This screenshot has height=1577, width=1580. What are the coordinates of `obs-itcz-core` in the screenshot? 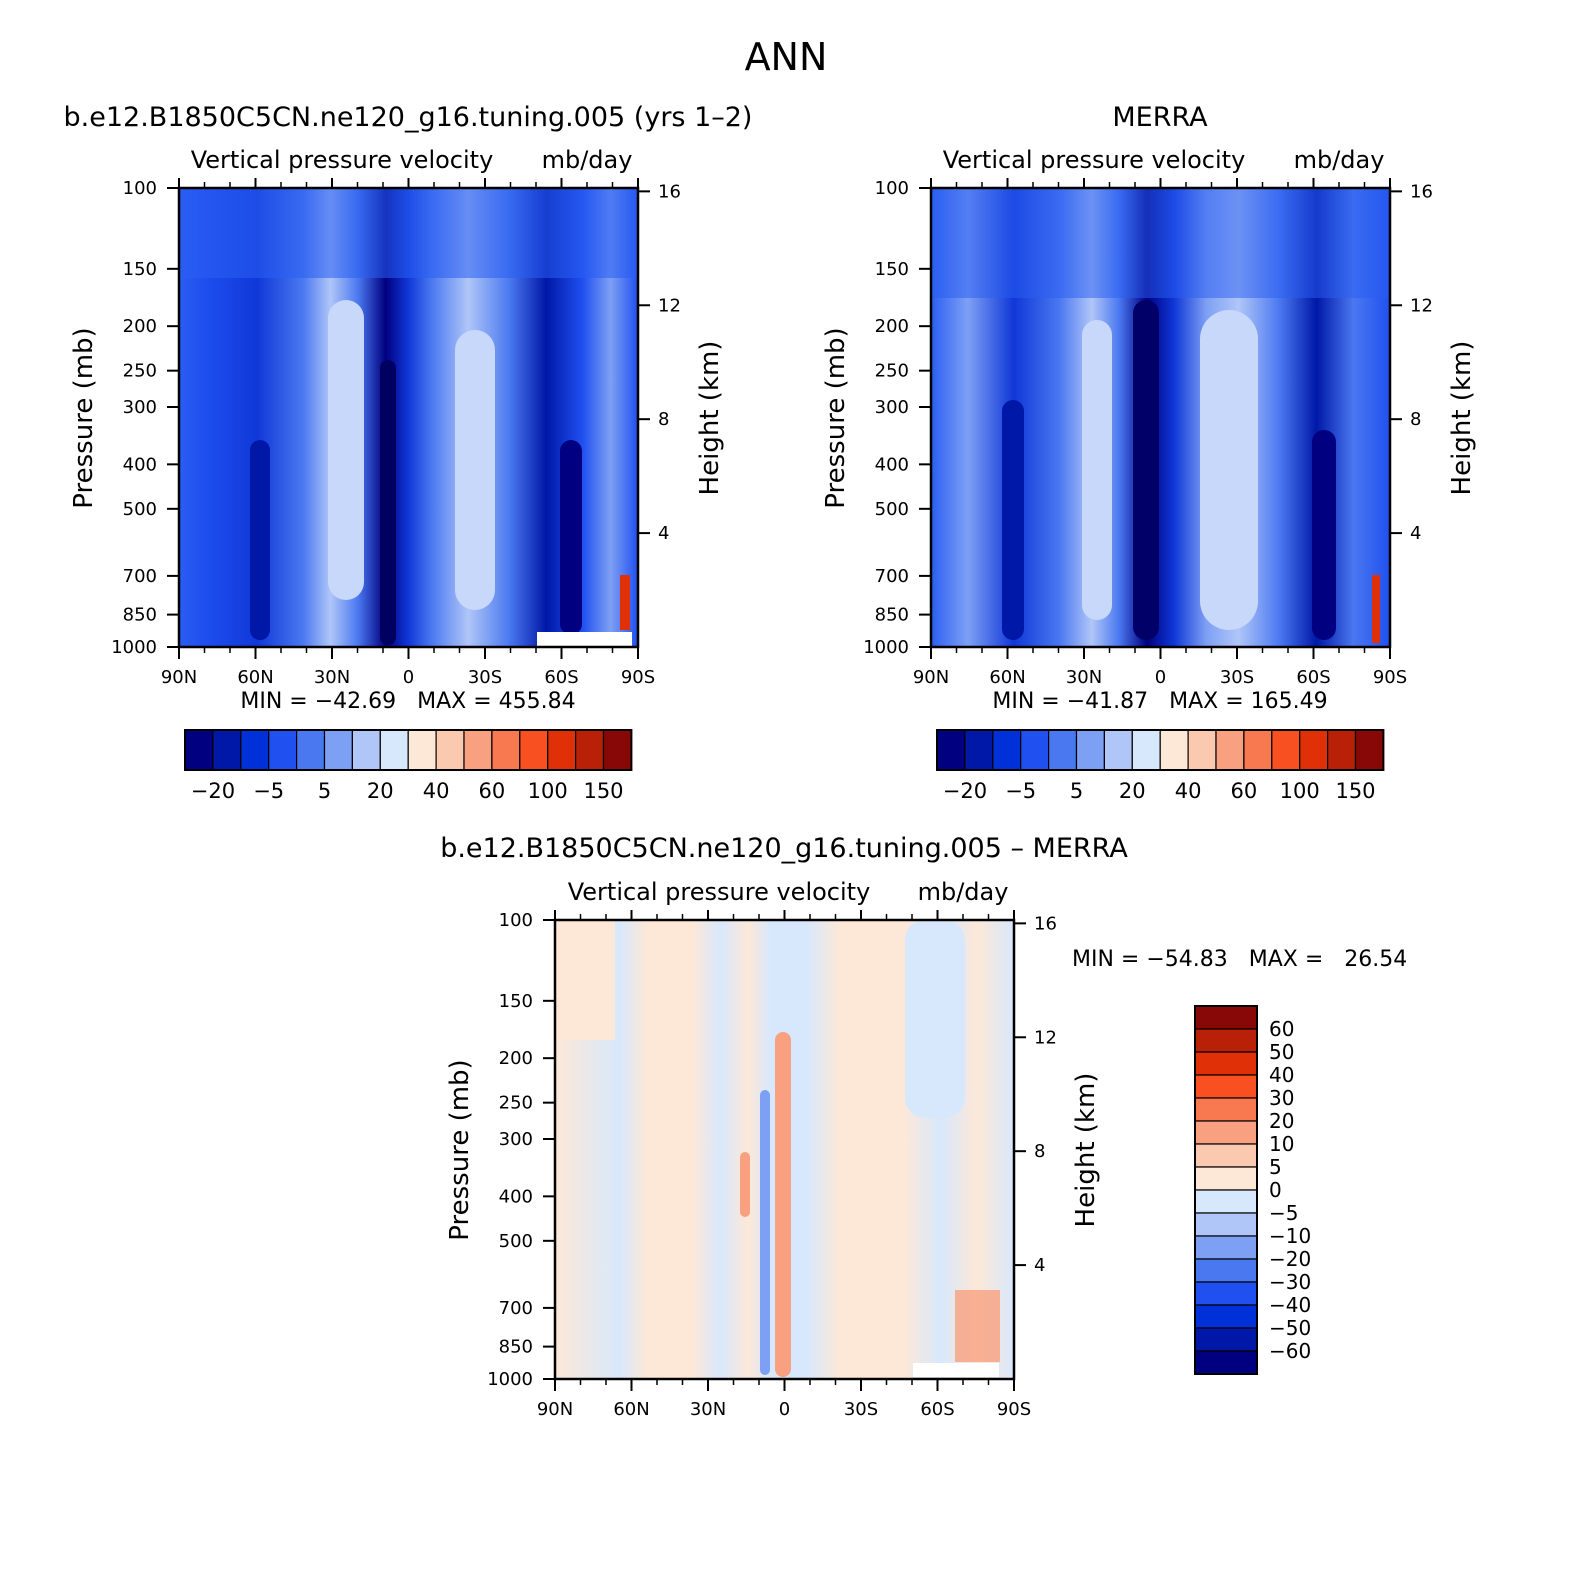 It's located at (1146, 470).